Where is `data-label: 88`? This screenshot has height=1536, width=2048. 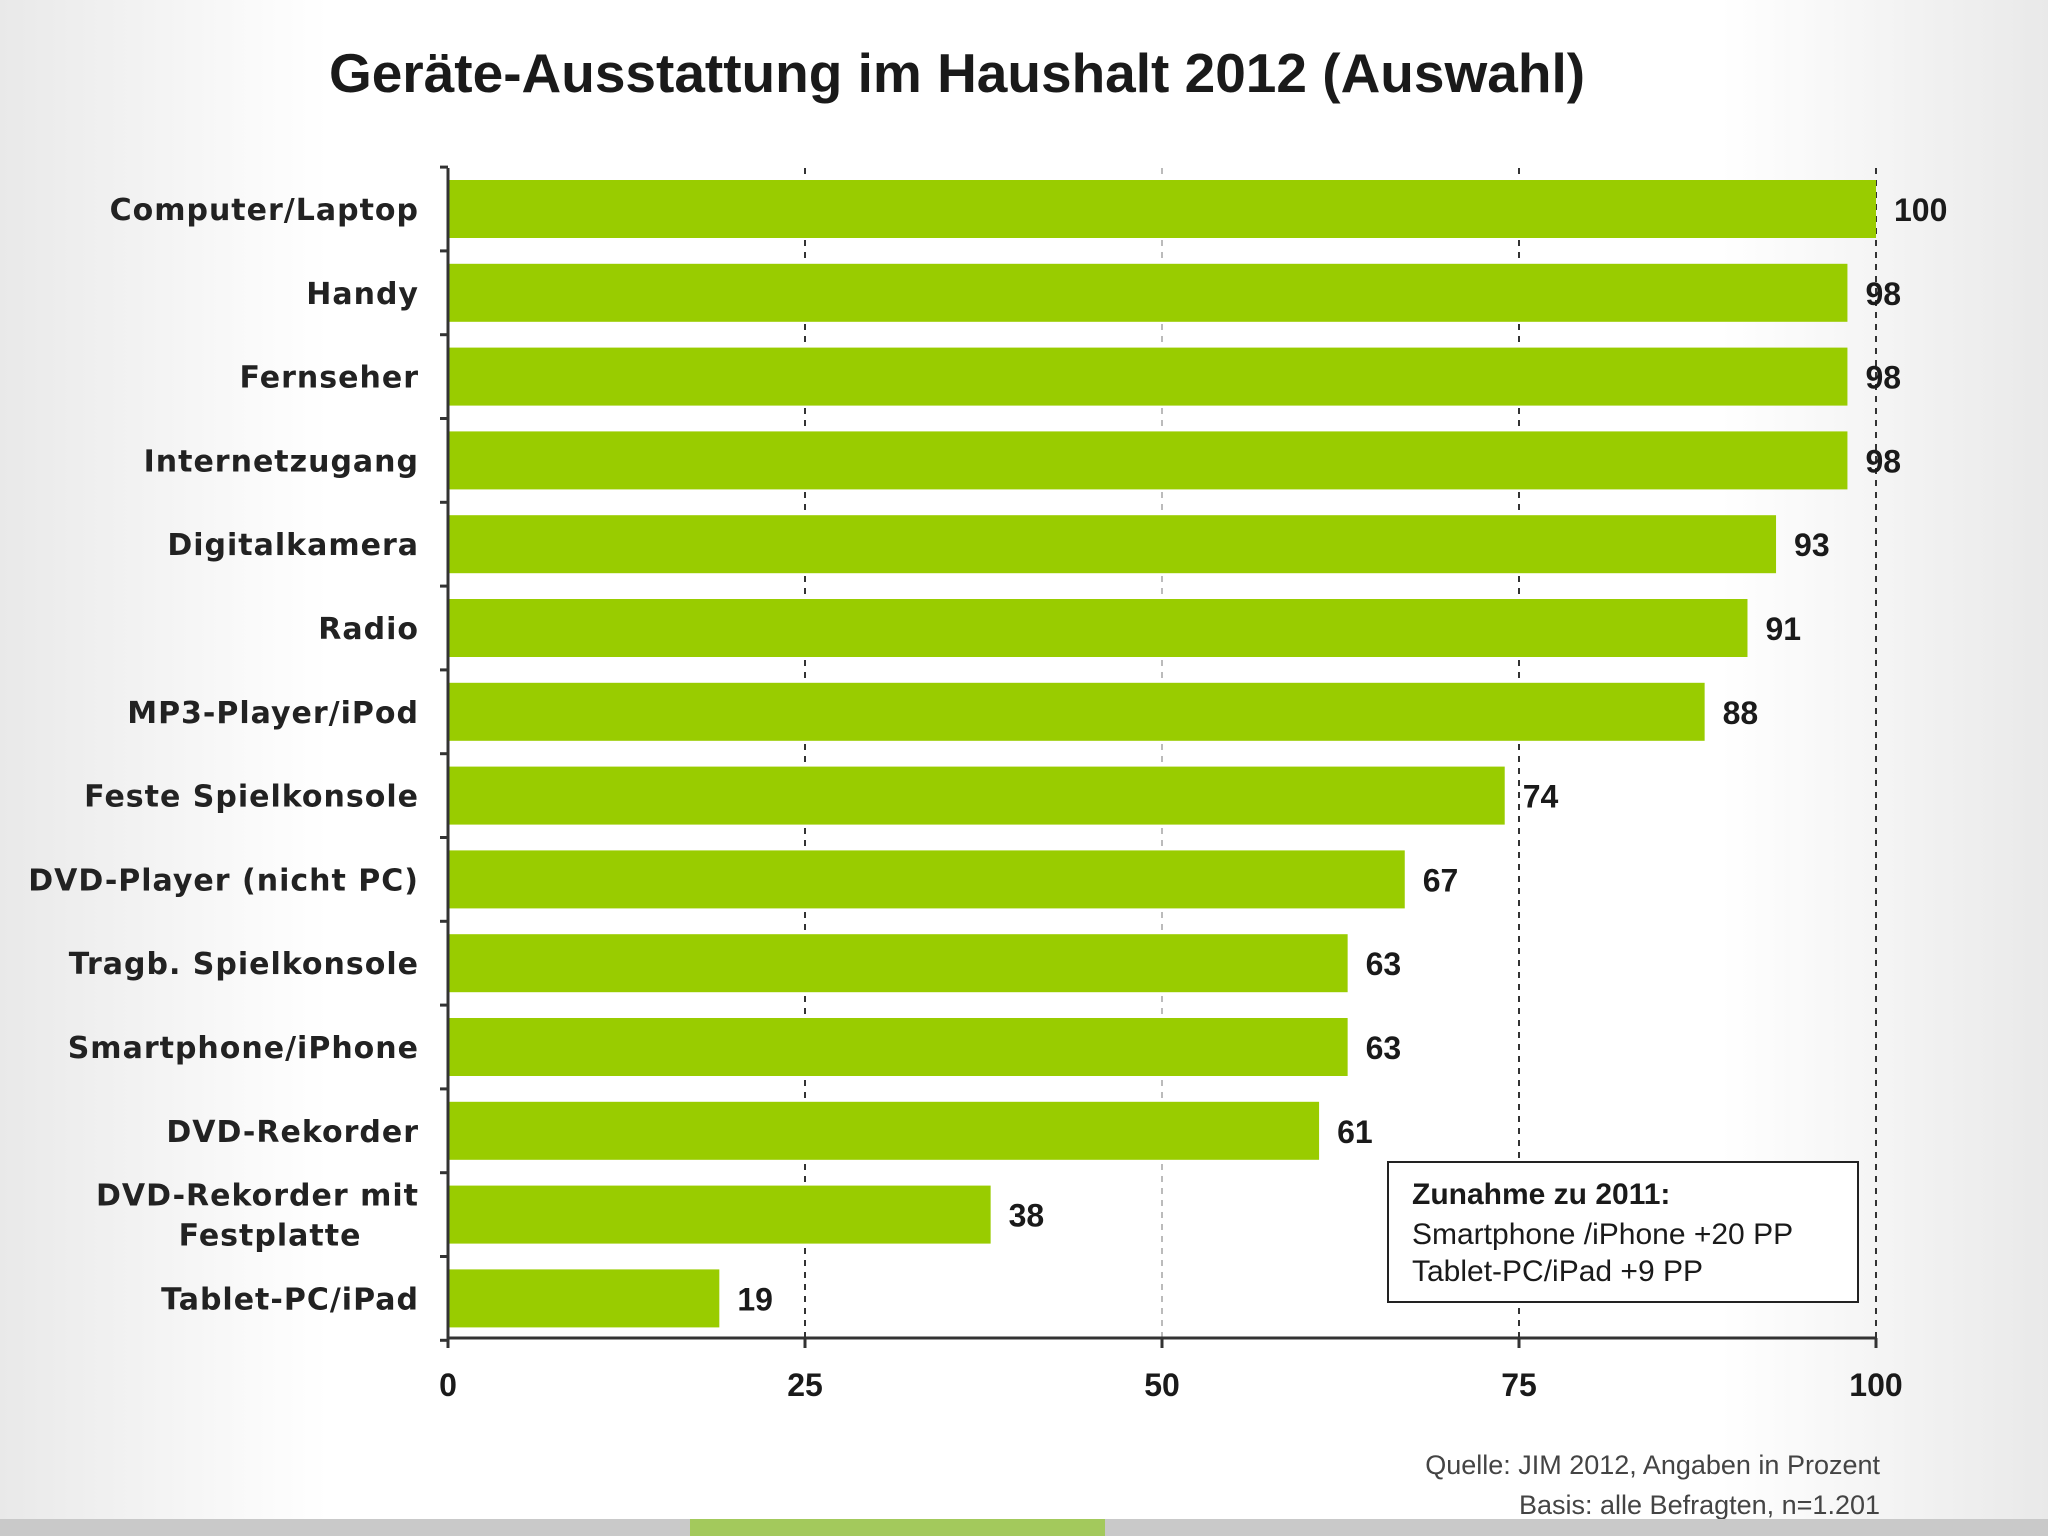
data-label: 88 is located at coordinates (1741, 713).